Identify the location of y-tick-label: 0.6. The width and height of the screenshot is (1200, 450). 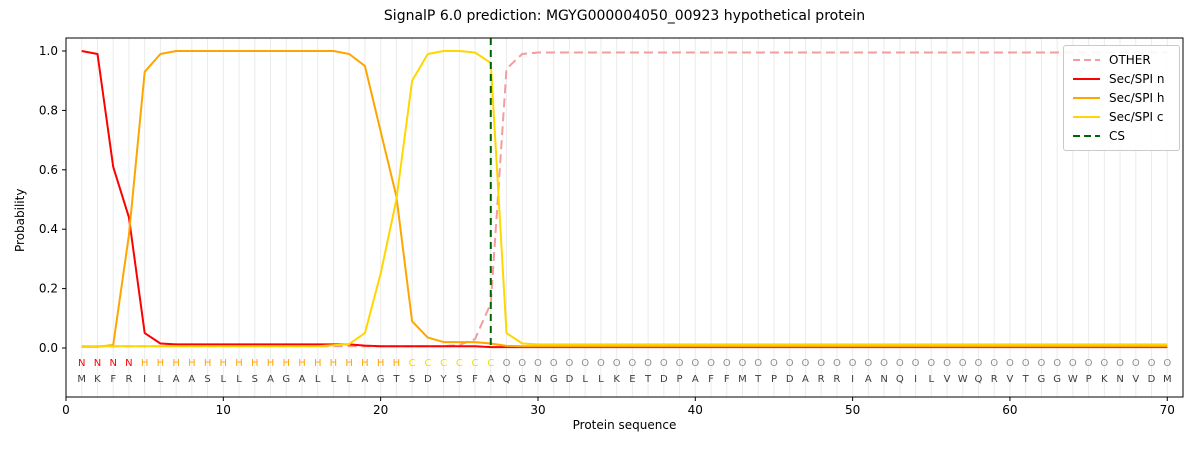
(48, 170).